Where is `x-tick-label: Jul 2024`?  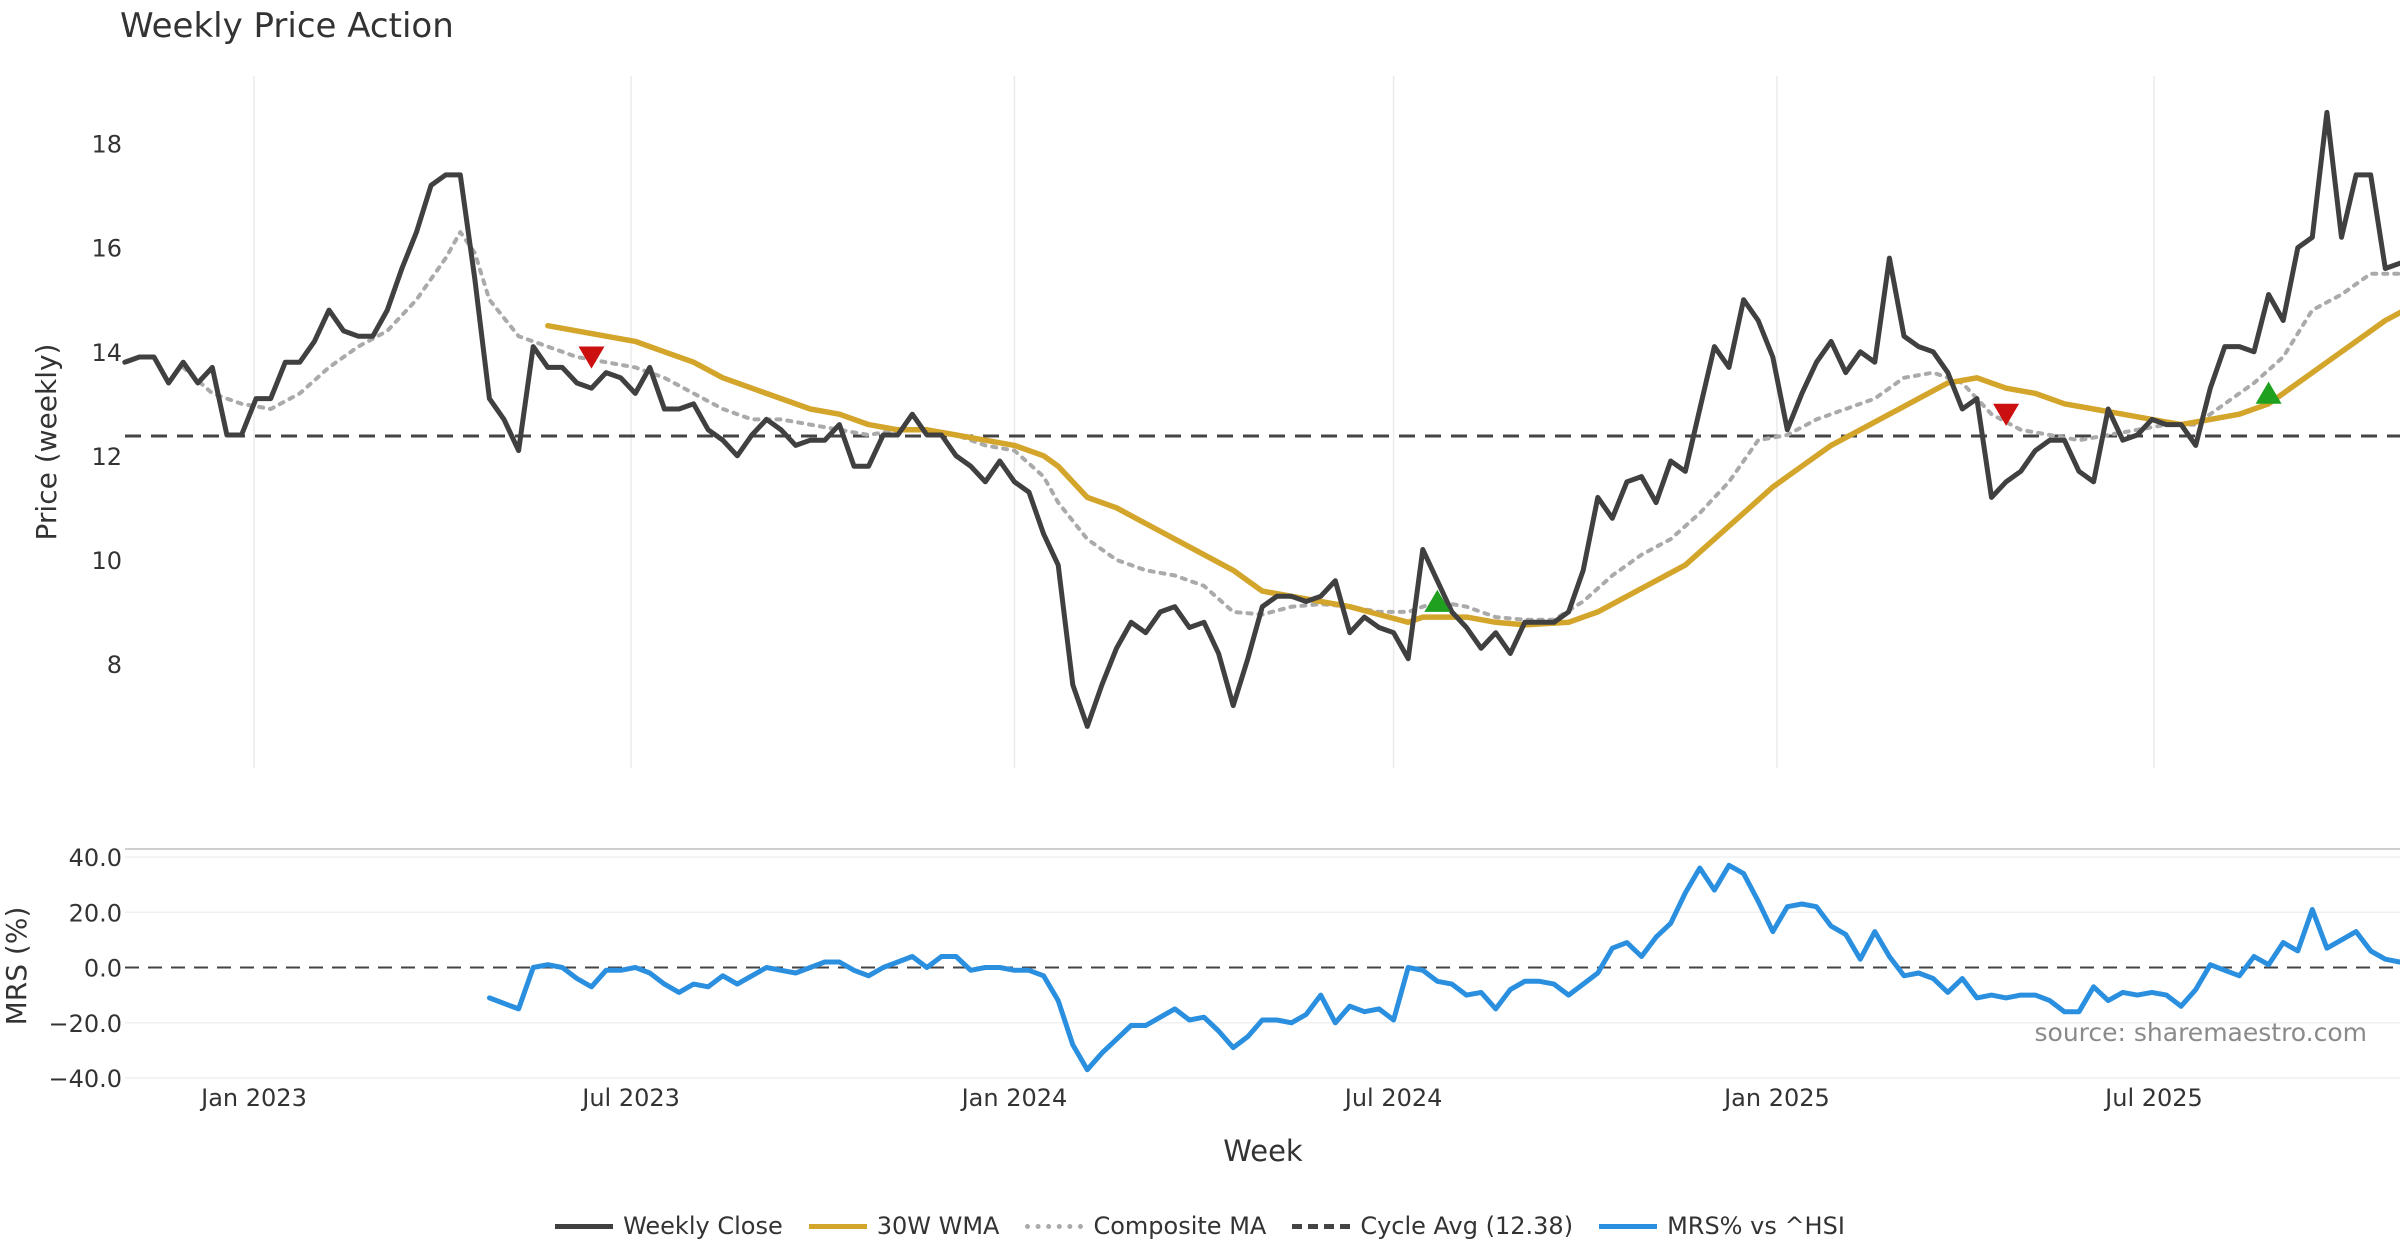 x-tick-label: Jul 2024 is located at coordinates (1393, 1098).